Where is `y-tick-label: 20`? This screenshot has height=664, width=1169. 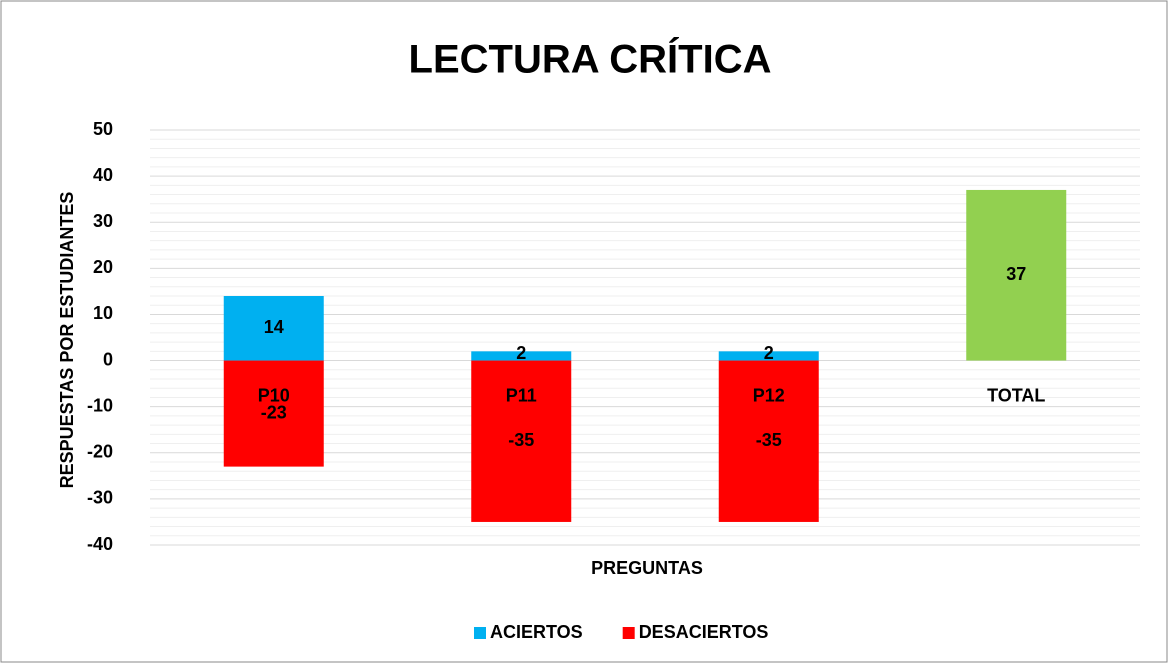
y-tick-label: 20 is located at coordinates (103, 267).